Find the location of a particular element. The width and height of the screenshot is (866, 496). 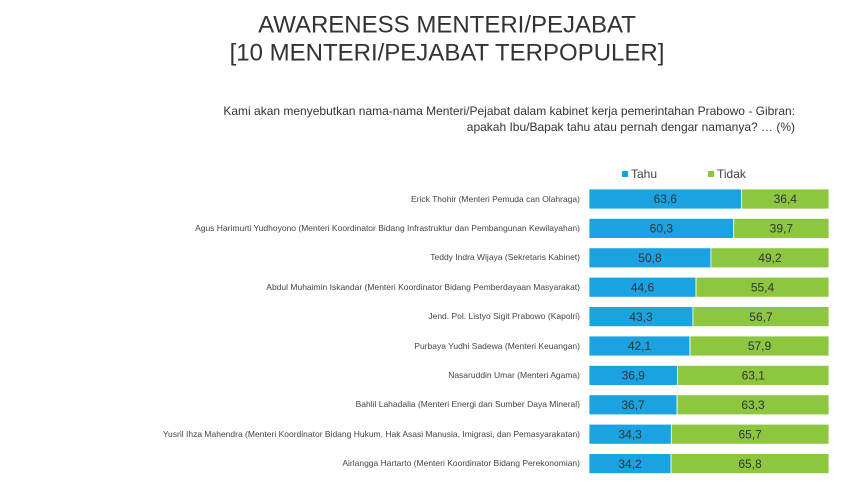

legend-label: Tidak is located at coordinates (732, 174).